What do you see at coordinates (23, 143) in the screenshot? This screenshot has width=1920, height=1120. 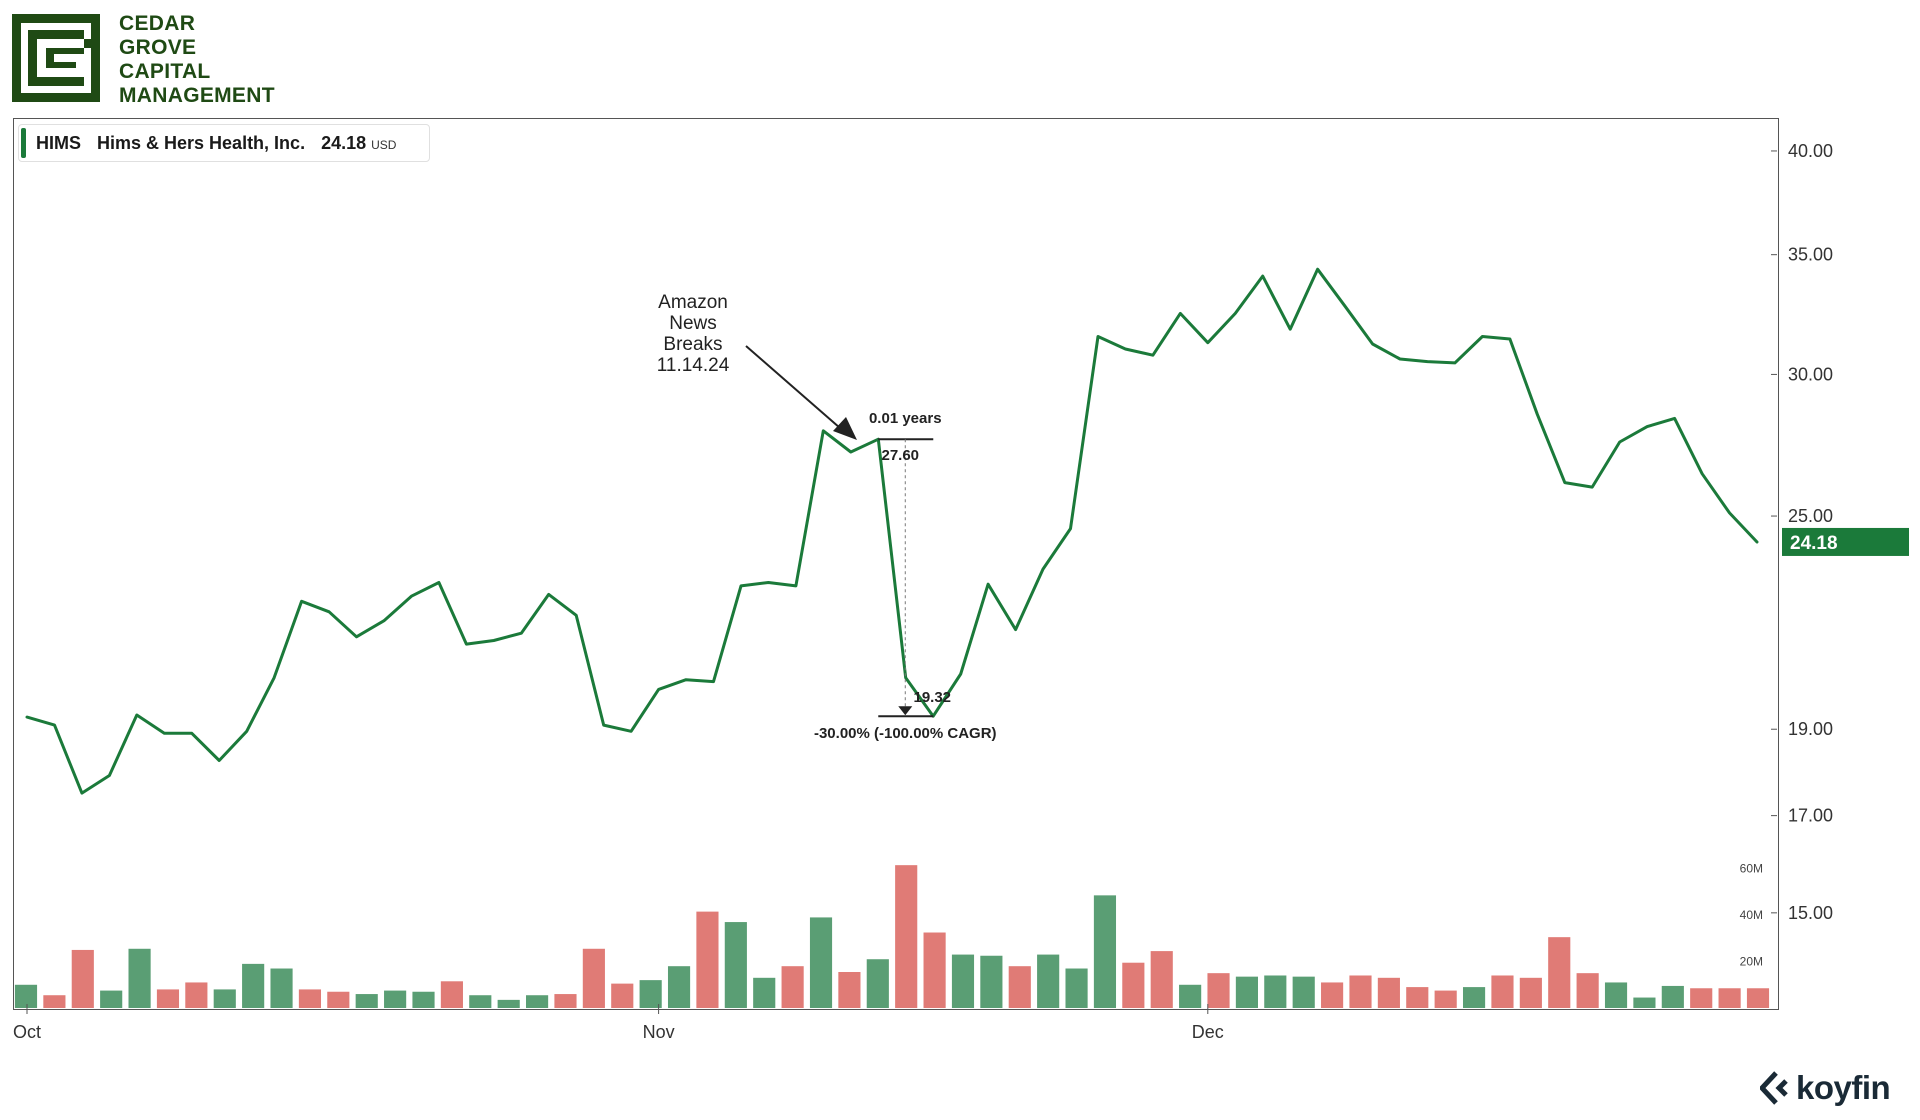 I see `legend-color-swatch` at bounding box center [23, 143].